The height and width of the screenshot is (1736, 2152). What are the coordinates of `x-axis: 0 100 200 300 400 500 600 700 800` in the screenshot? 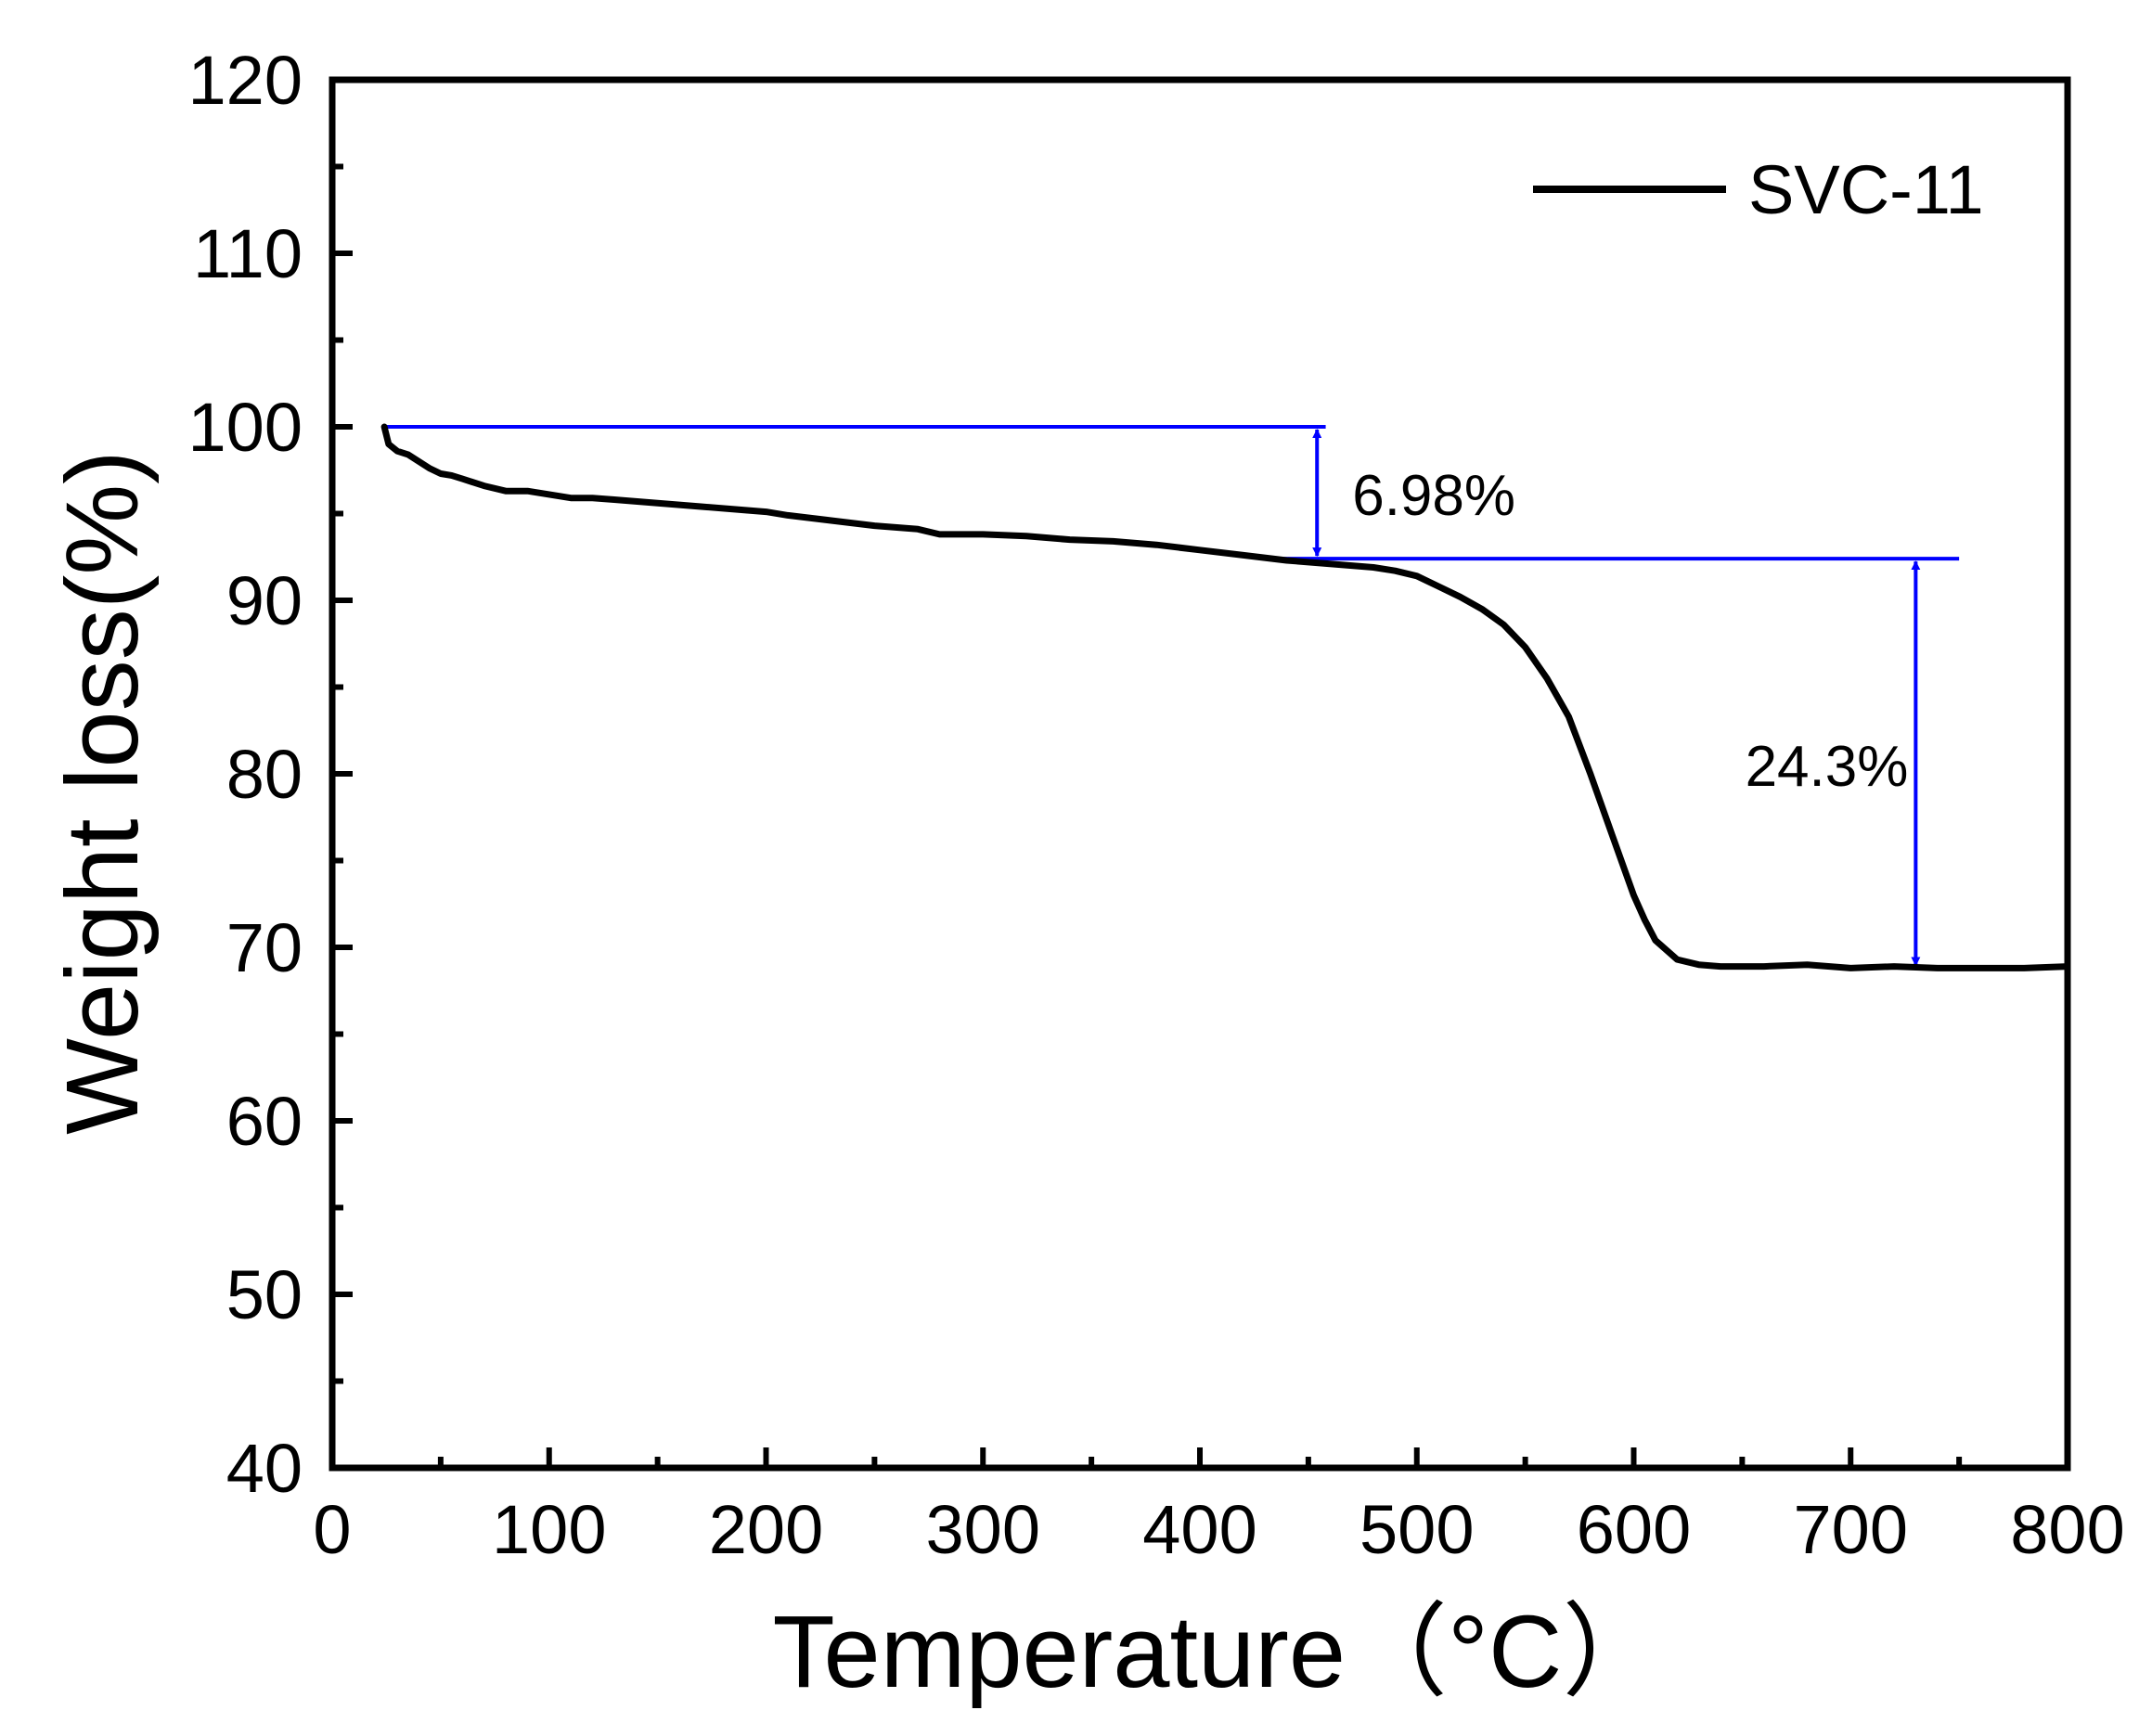 It's located at (1219, 1507).